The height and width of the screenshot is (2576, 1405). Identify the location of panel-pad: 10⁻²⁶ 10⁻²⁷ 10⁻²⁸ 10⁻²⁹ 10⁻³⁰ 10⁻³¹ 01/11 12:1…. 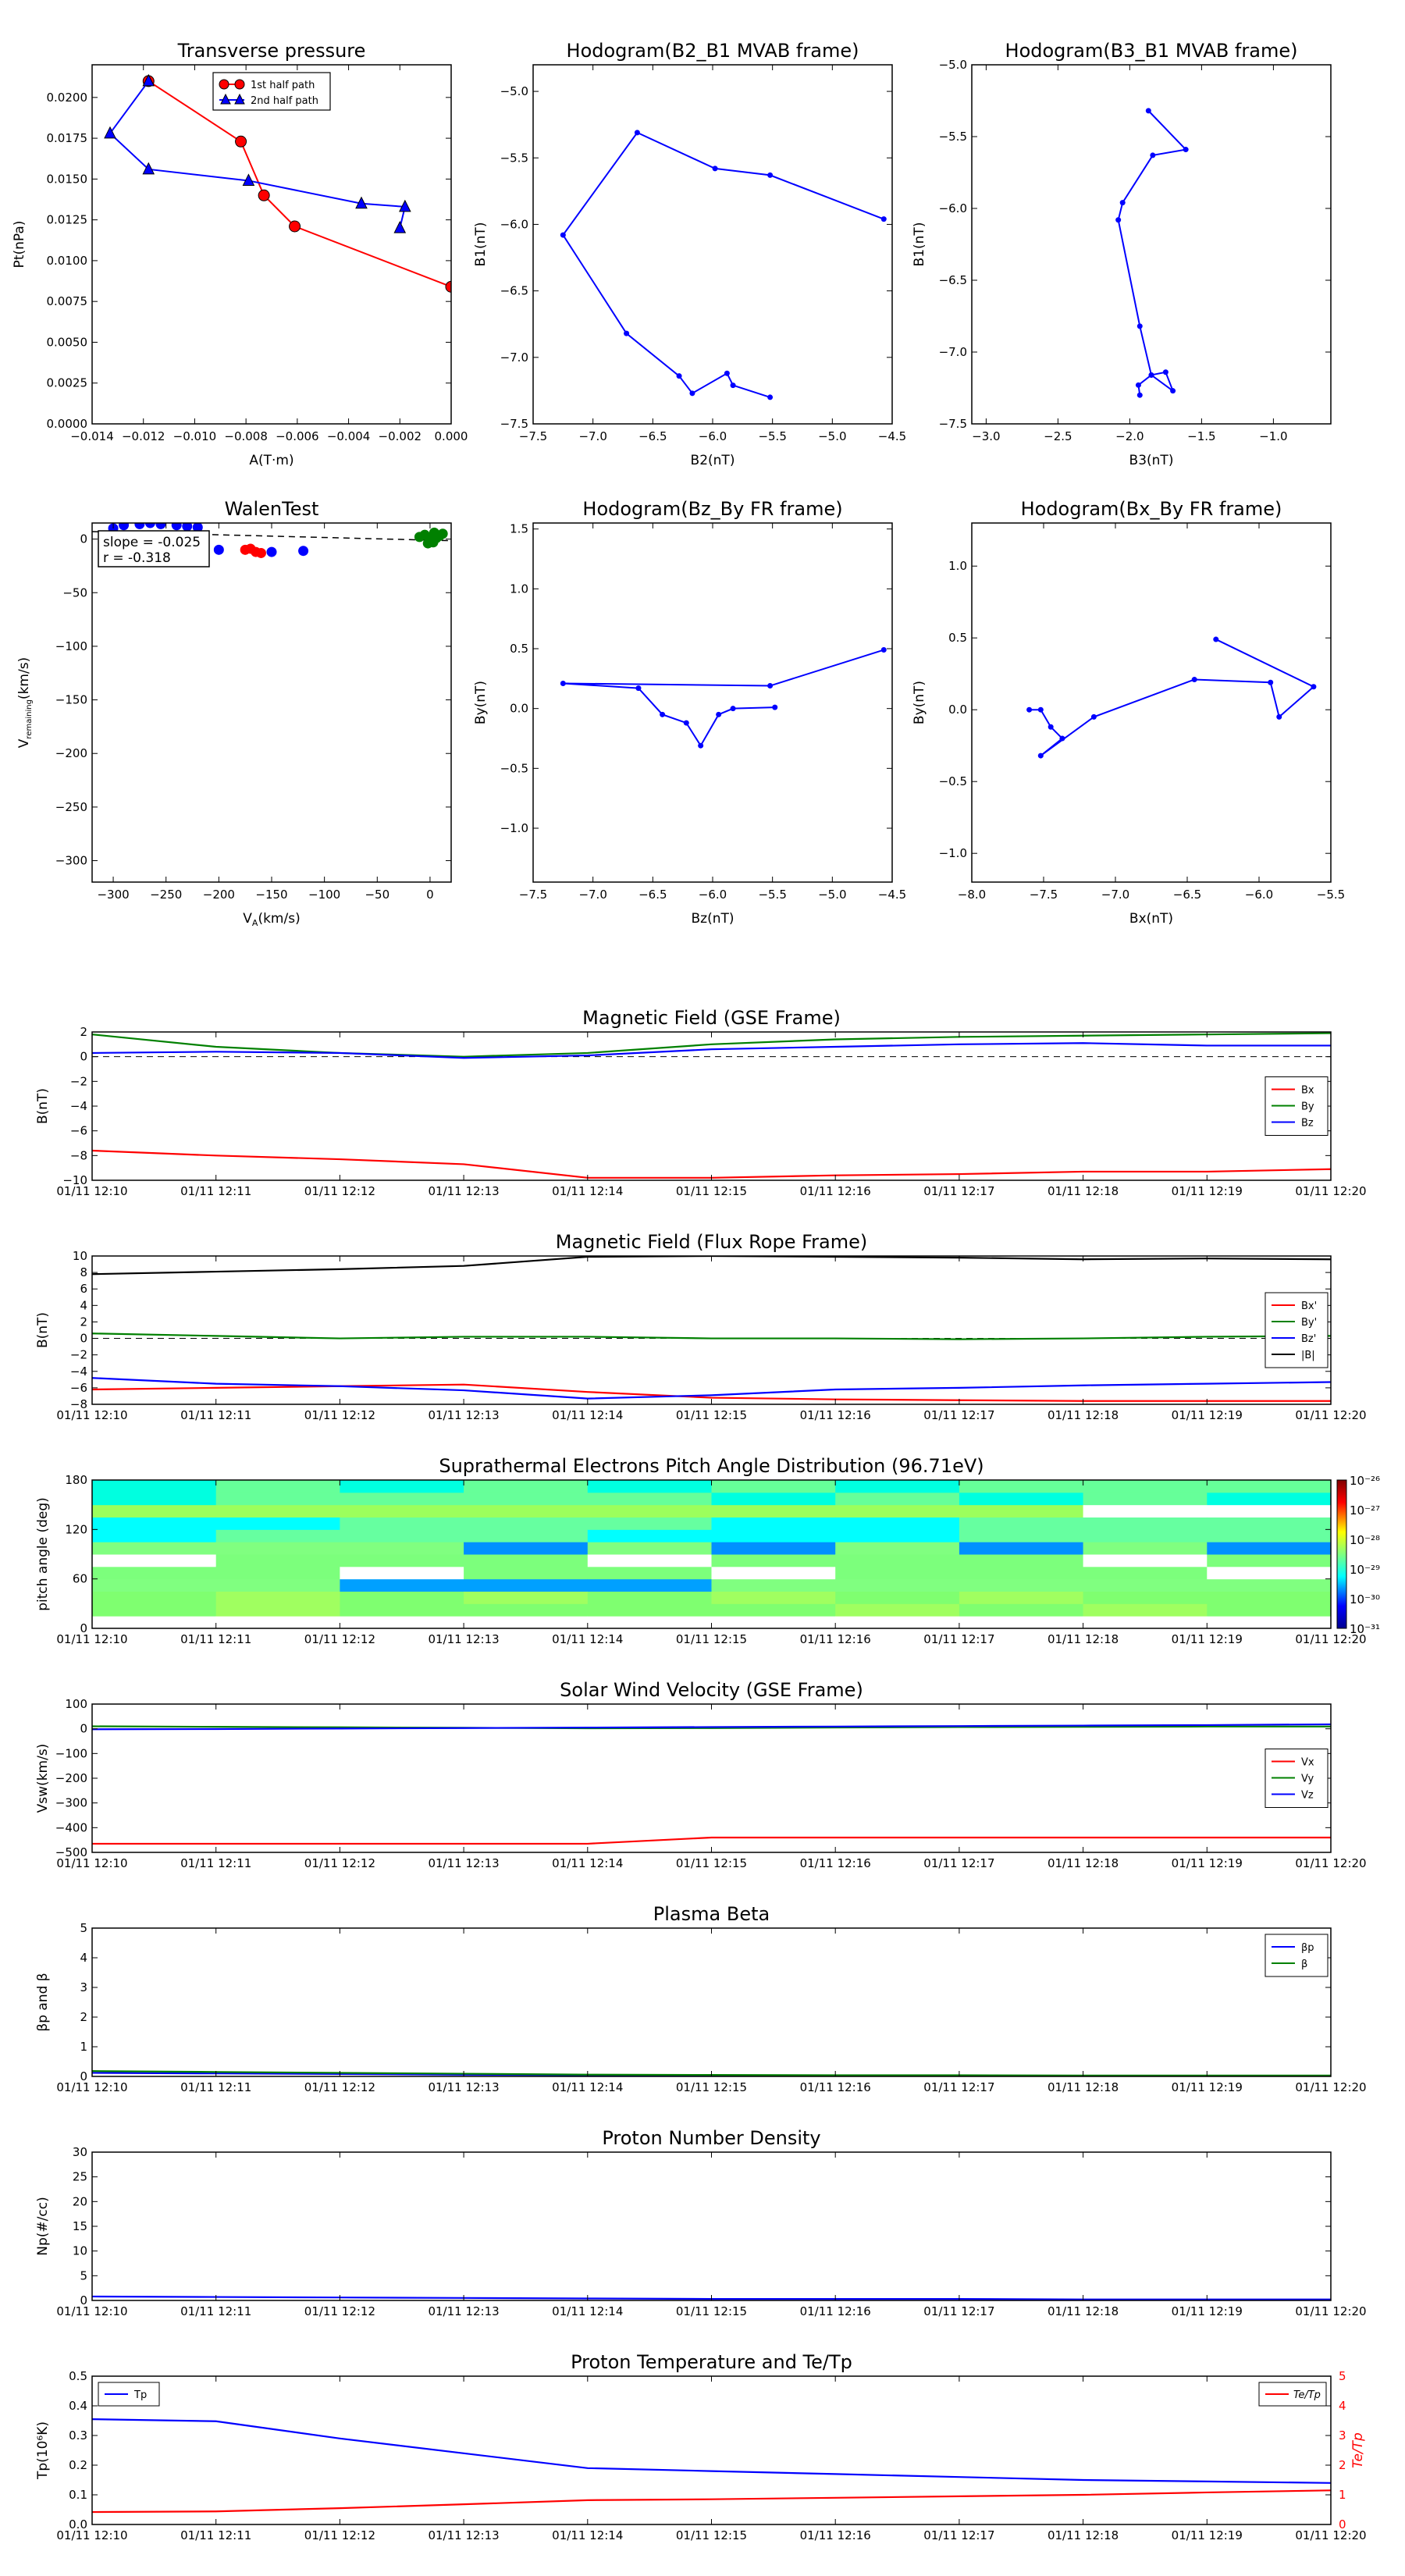
(708, 1550).